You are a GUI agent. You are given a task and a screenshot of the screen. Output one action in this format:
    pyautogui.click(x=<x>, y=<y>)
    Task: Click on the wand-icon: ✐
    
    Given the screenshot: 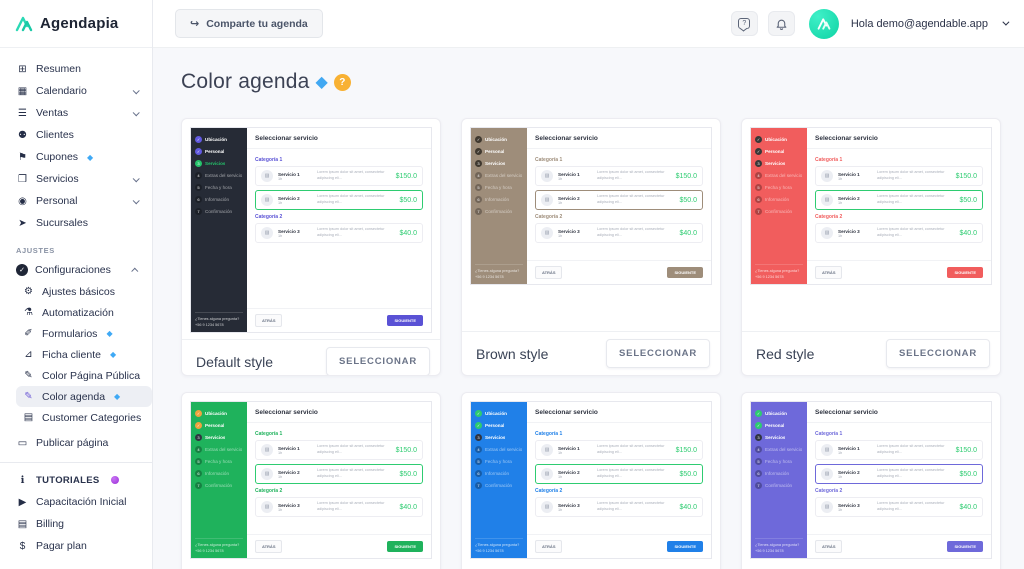 What is the action you would take?
    pyautogui.click(x=28, y=333)
    